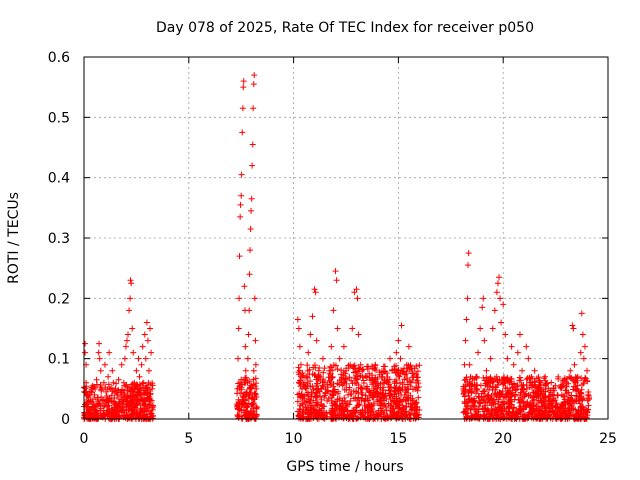  I want to click on y-tick-label: 0.1, so click(59, 360).